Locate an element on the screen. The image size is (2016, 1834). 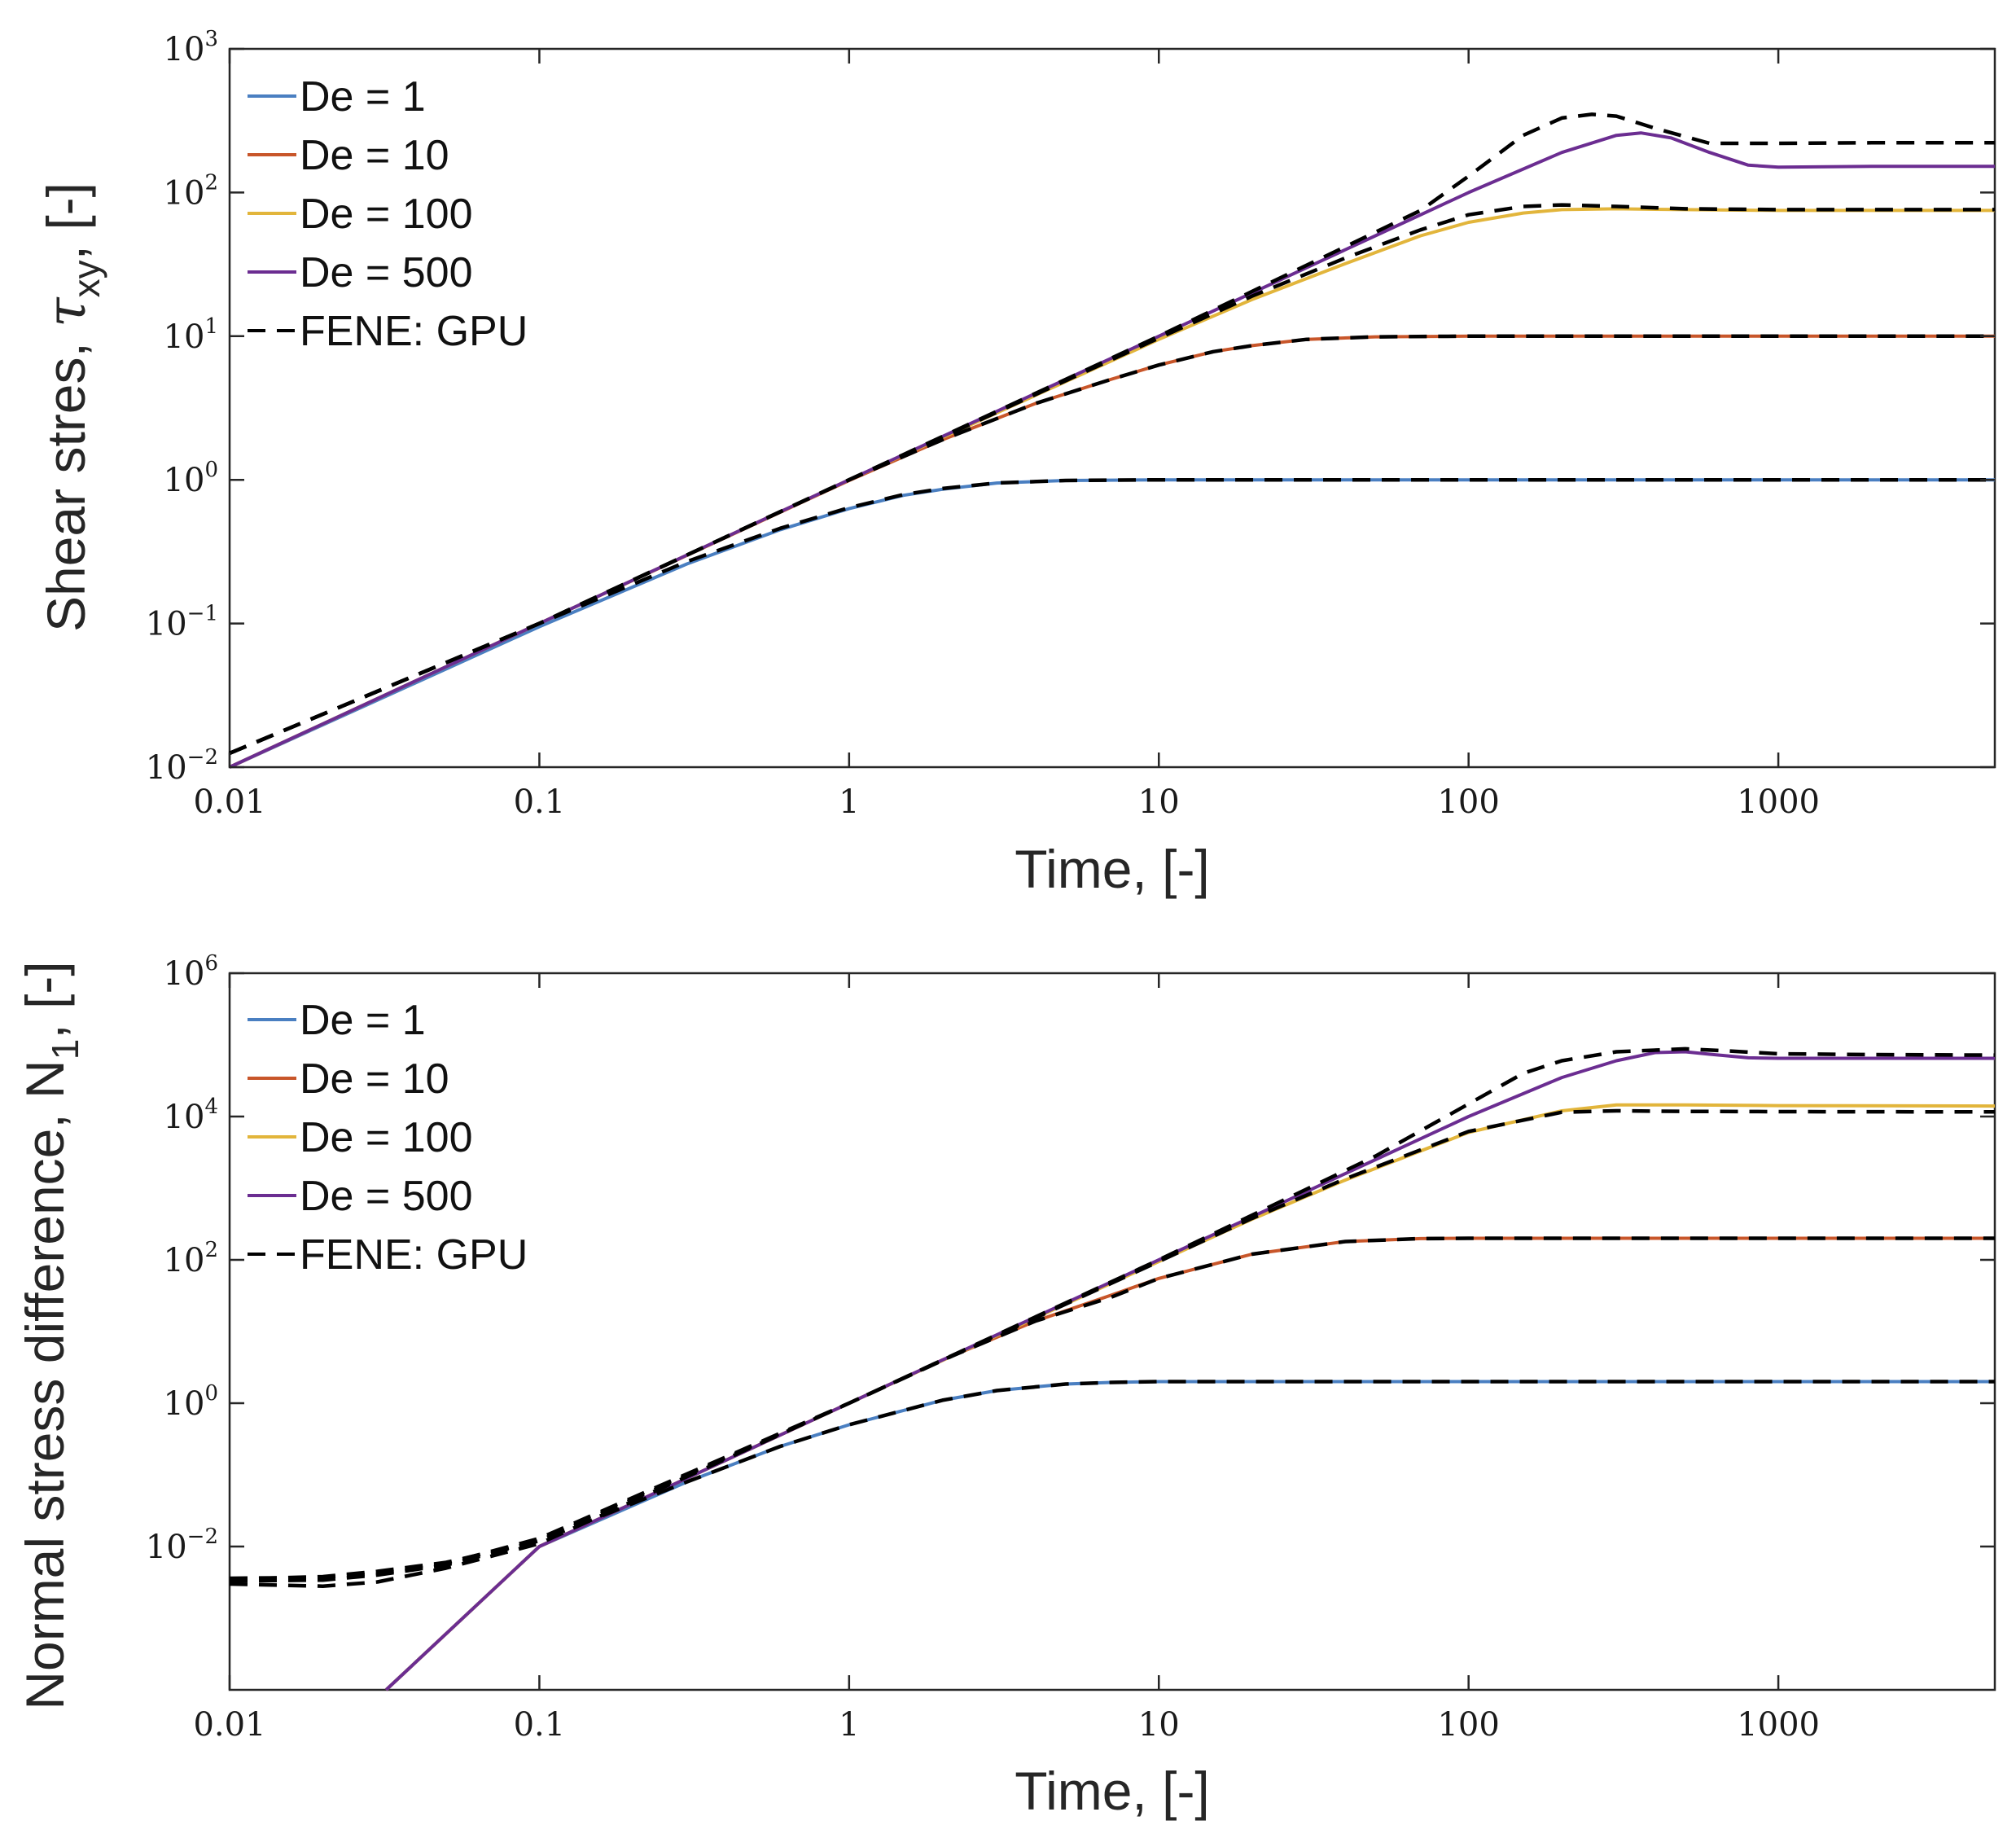
y-tick-label: 10³ is located at coordinates (191, 47).